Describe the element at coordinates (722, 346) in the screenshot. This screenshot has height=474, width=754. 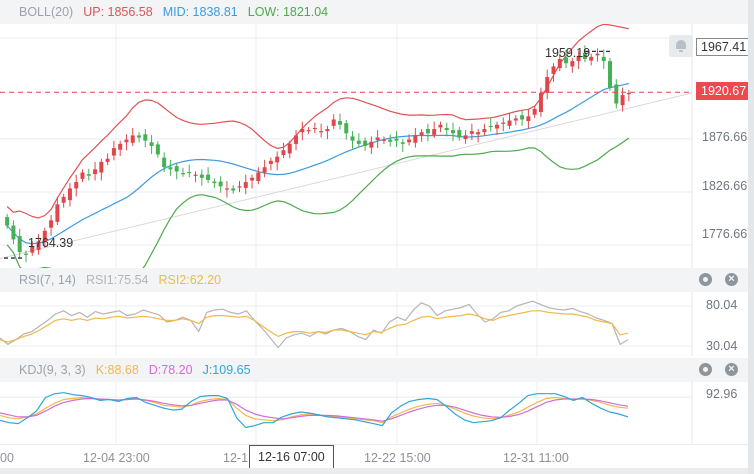
I see `rsi-y-tick-30: 30.04` at that location.